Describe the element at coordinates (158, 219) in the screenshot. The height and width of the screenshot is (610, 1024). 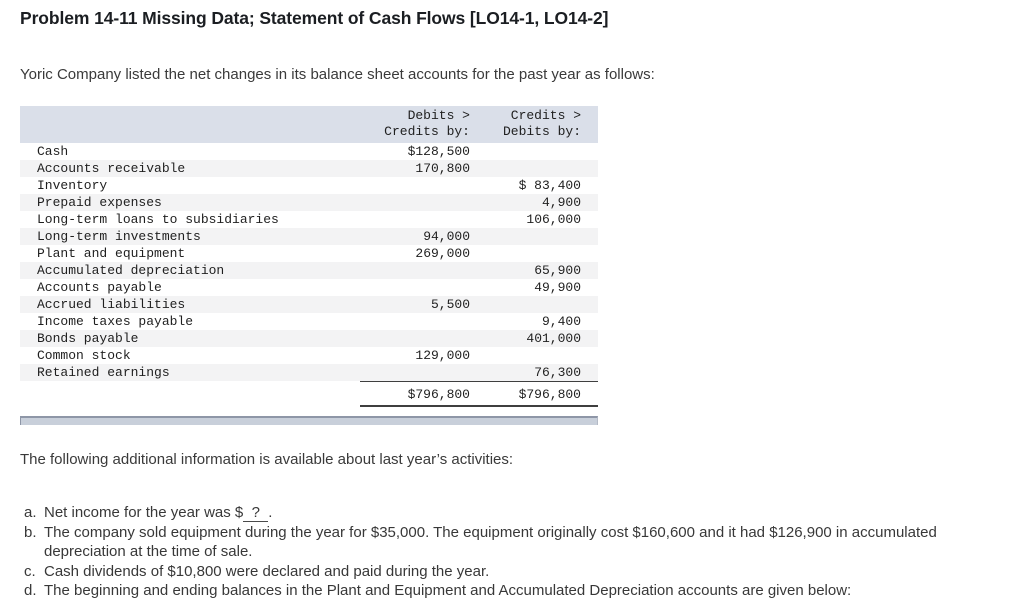
I see `row-label: Long-term loans to subsidiaries` at that location.